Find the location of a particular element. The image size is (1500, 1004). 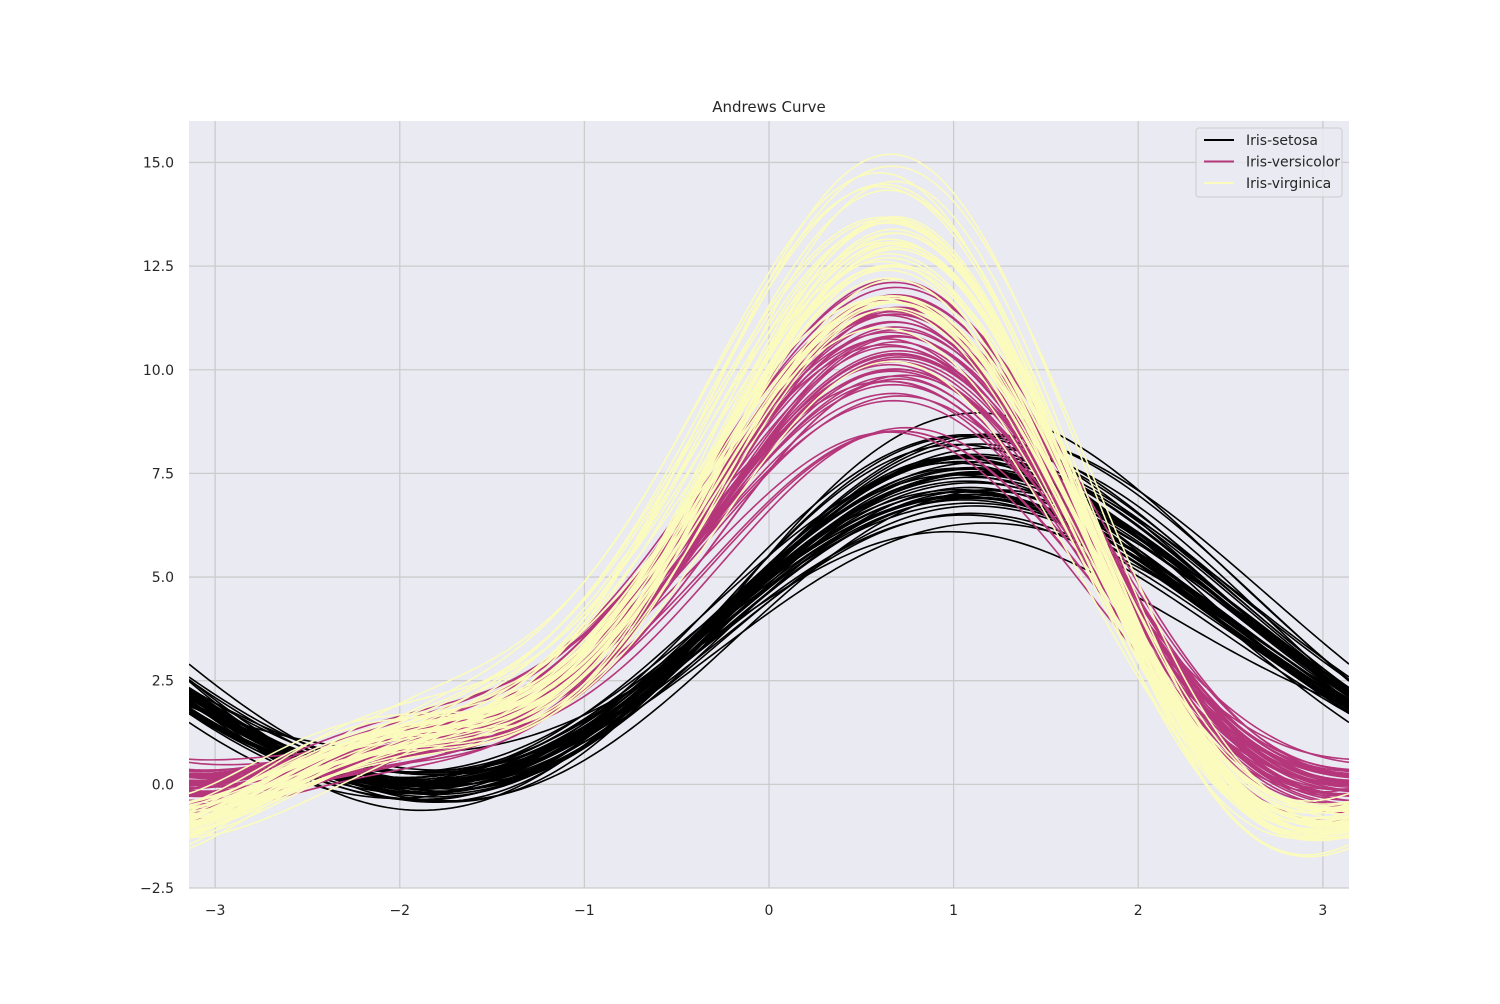

x-axis: −3 −2 −1 0 1 2 3 is located at coordinates (766, 911).